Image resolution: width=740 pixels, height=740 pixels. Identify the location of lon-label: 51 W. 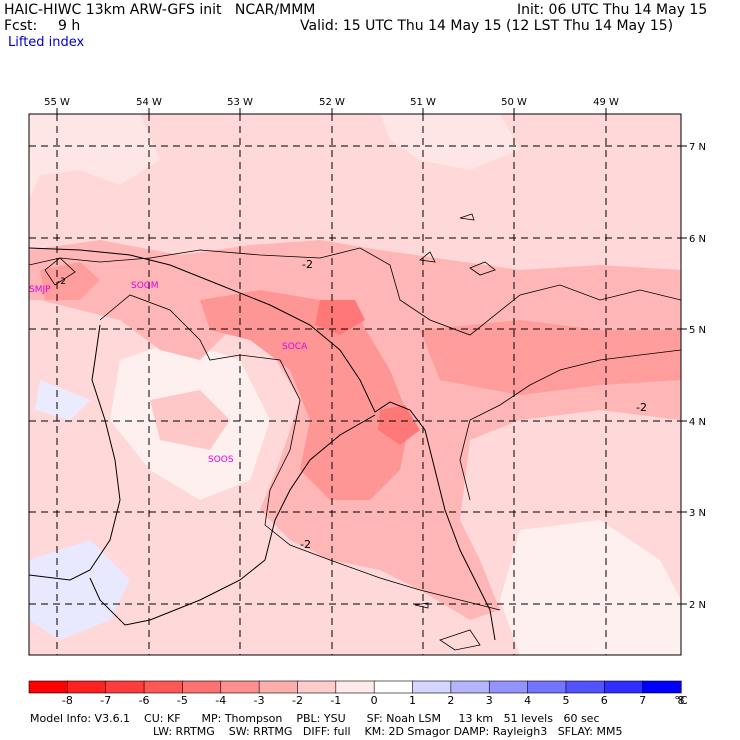
(423, 102).